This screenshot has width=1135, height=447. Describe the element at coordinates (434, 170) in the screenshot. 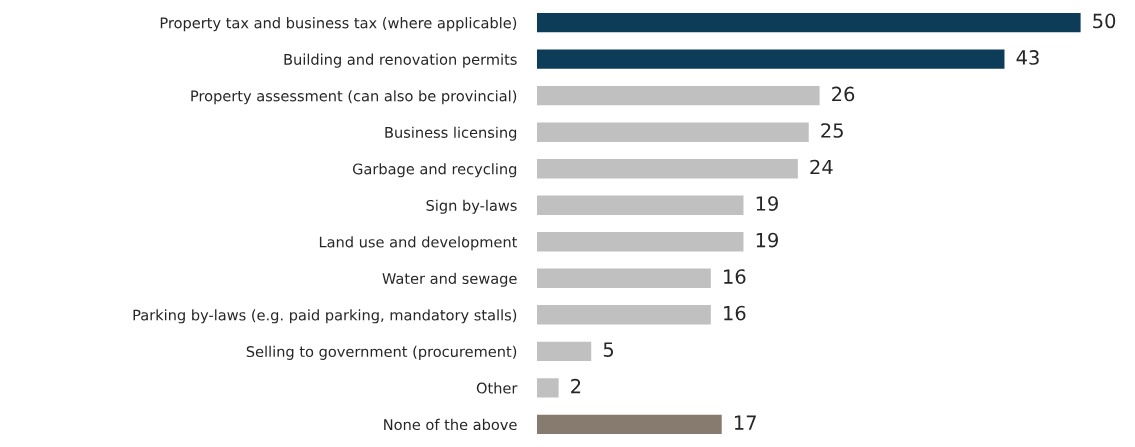

I see `y-tick-label: Garbage and recycling` at that location.